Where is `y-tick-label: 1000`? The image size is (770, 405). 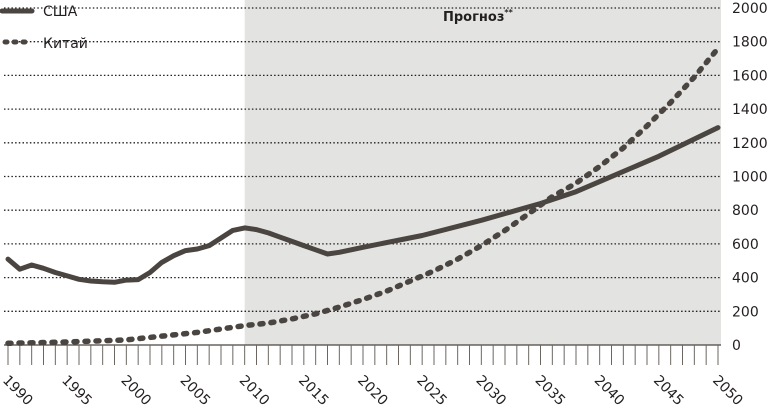
y-tick-label: 1000 is located at coordinates (750, 178).